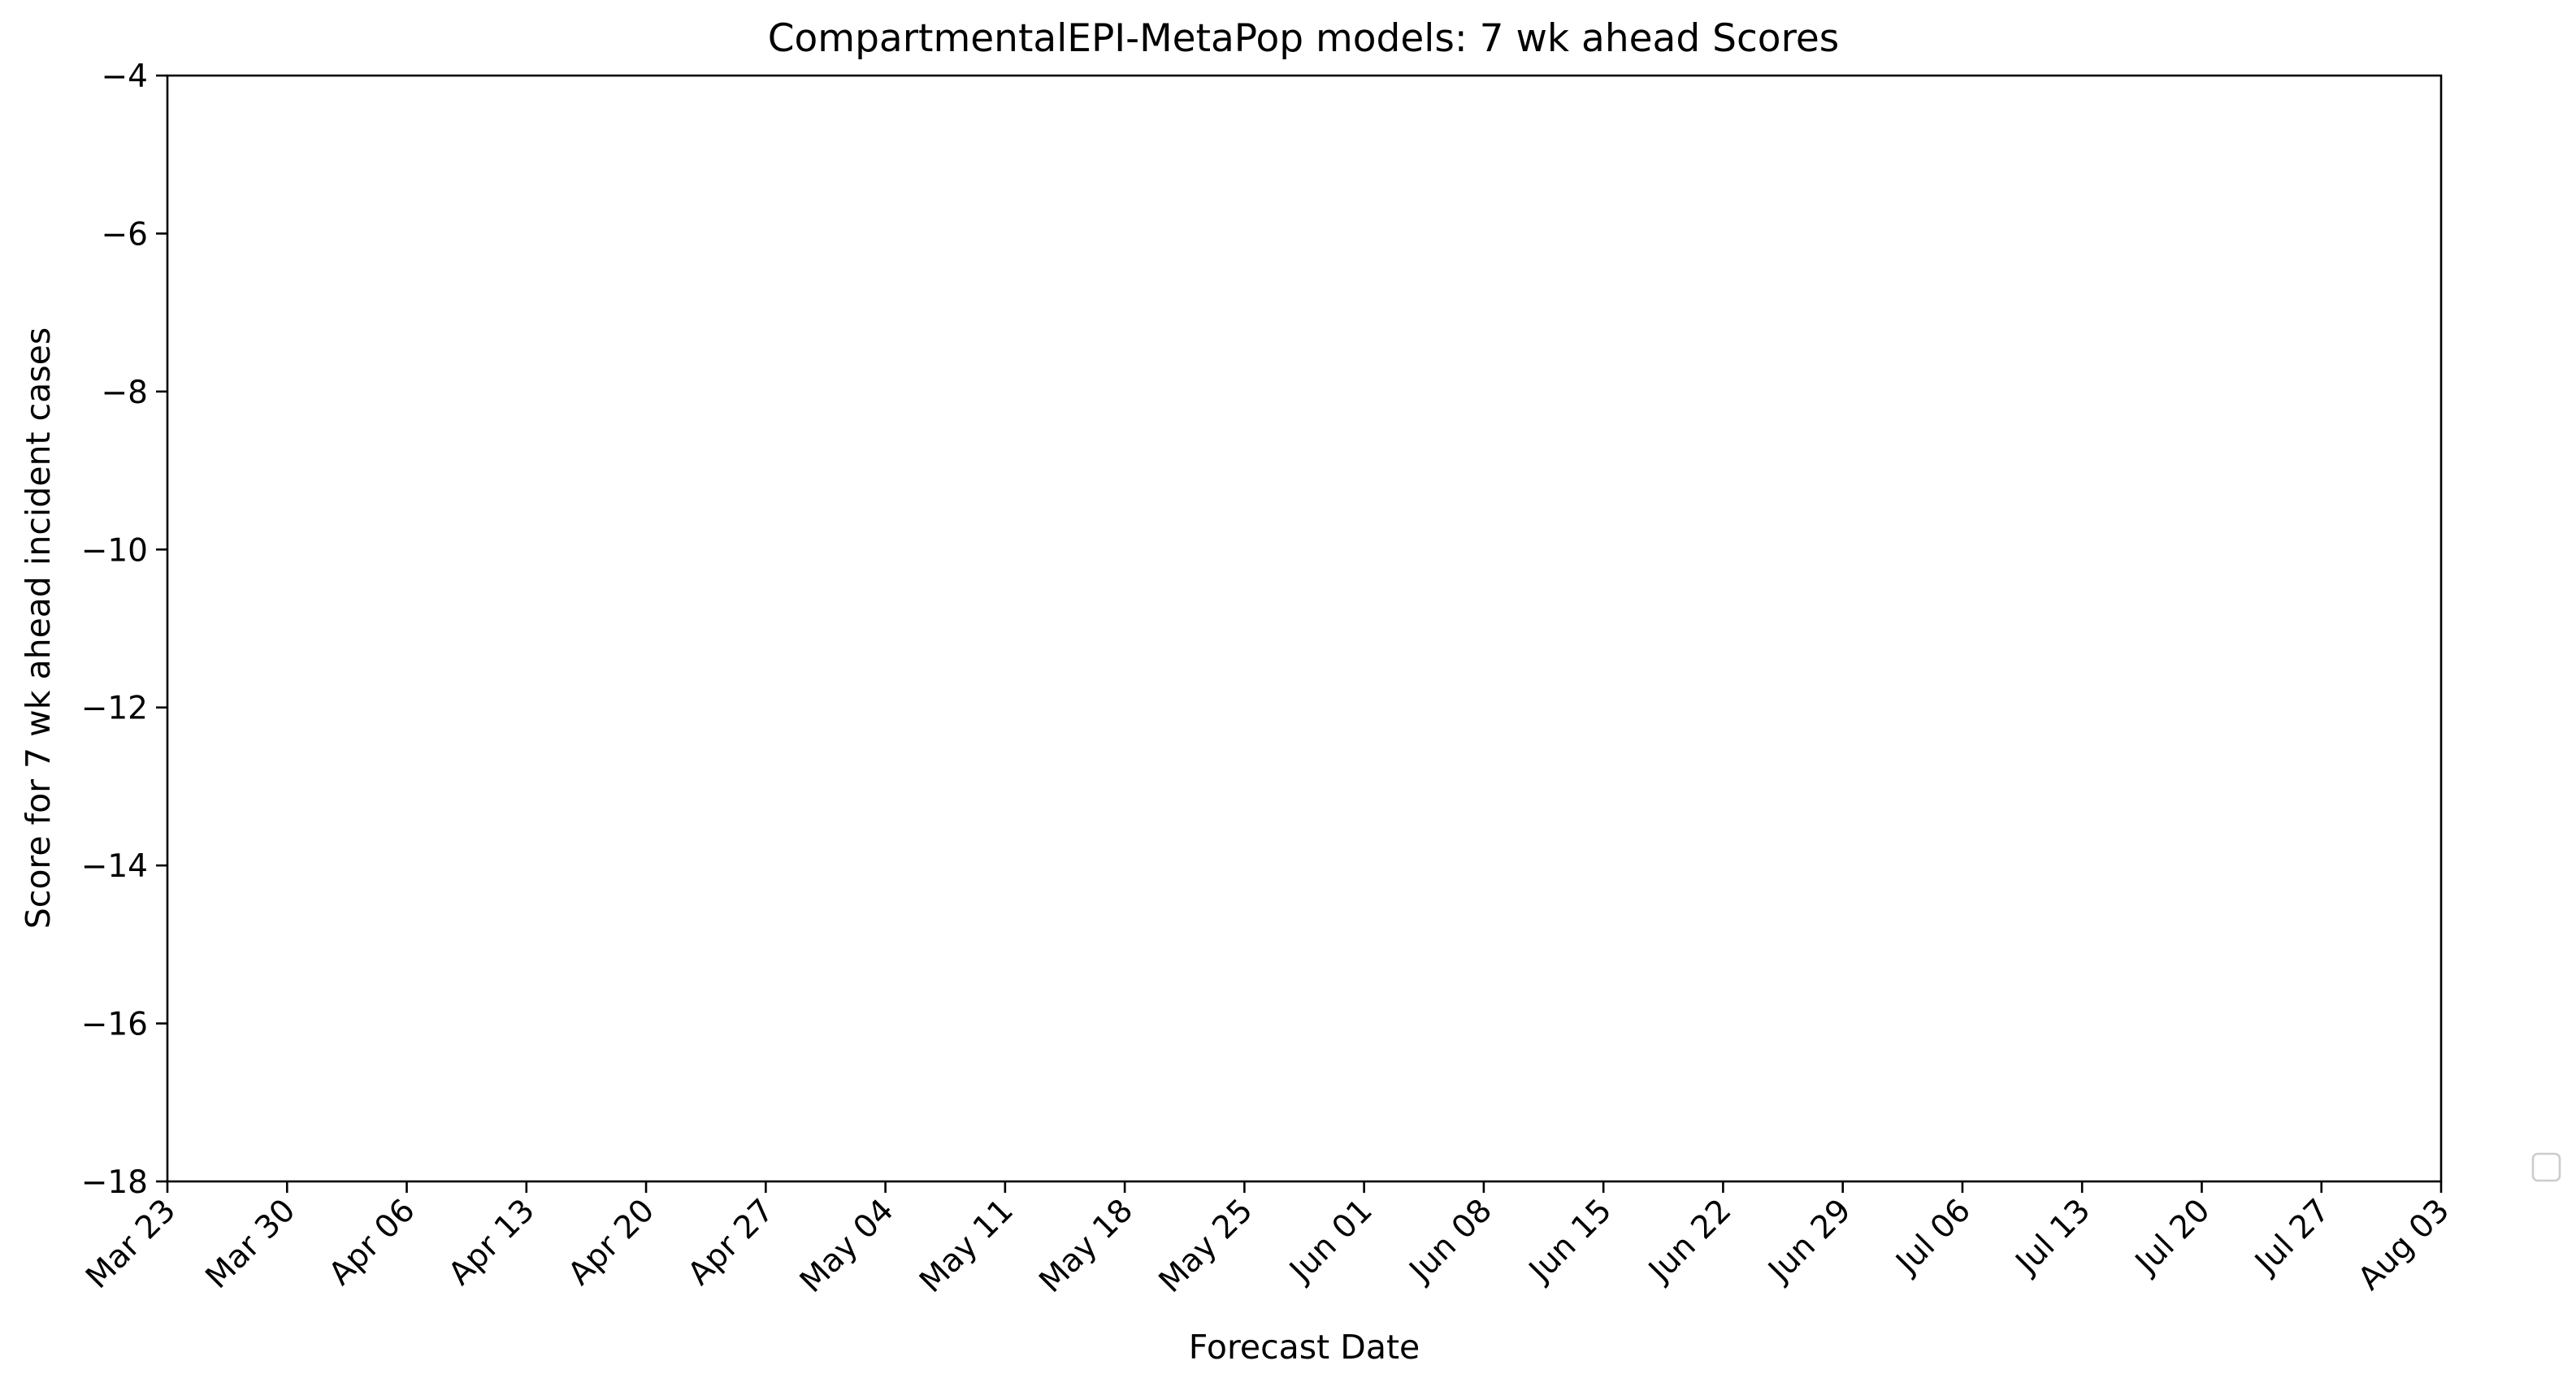  What do you see at coordinates (124, 630) in the screenshot?
I see `y-axis: −4 −6 −8 −10 −12 −14 −16 −18` at bounding box center [124, 630].